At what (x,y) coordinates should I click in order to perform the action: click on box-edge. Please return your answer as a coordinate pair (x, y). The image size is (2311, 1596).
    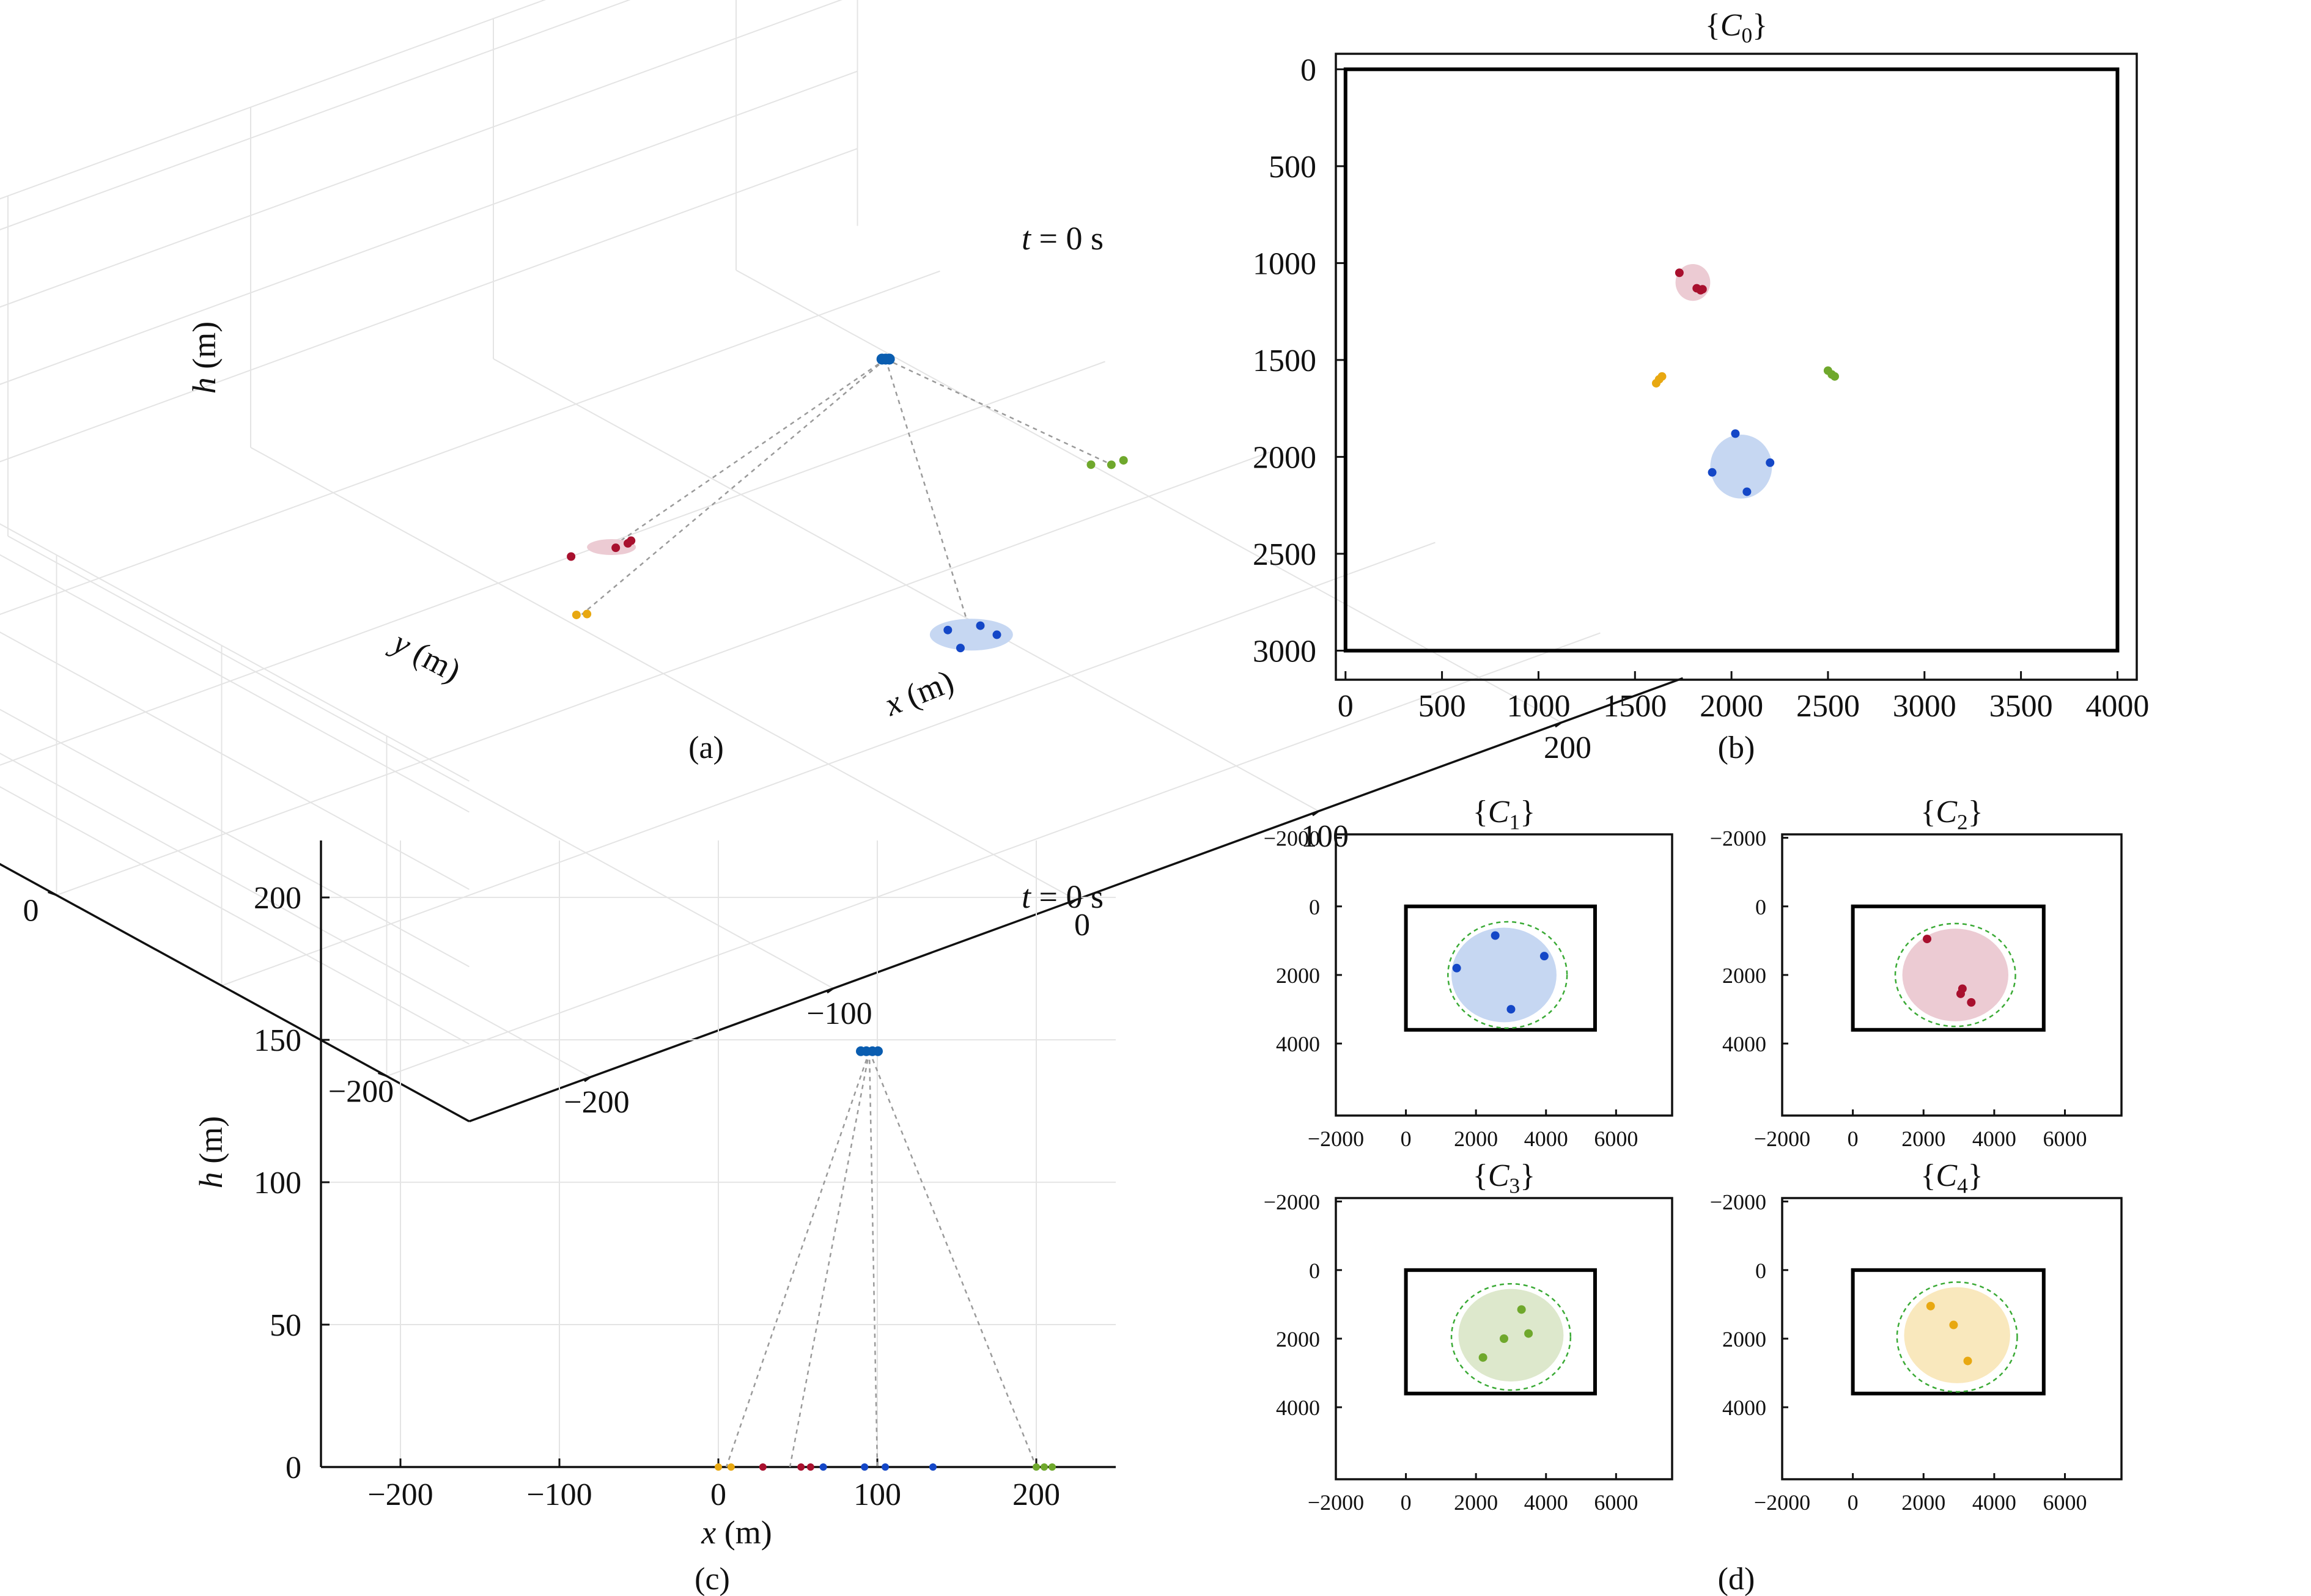
    Looking at the image, I should click on (235, 652).